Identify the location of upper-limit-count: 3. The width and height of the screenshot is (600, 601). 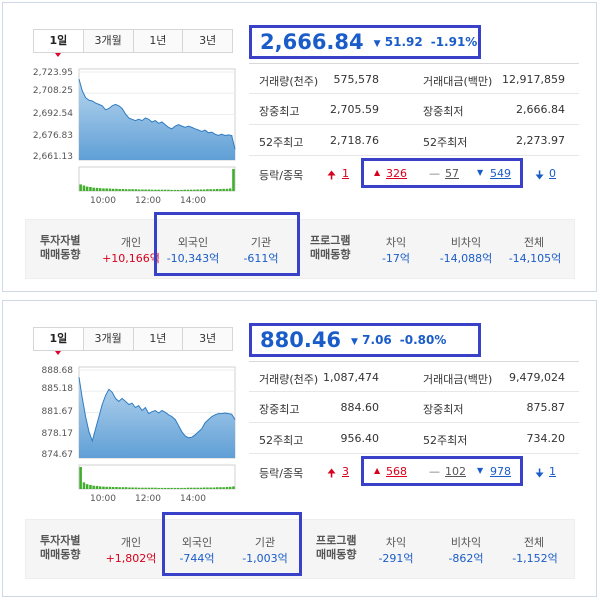
(345, 471).